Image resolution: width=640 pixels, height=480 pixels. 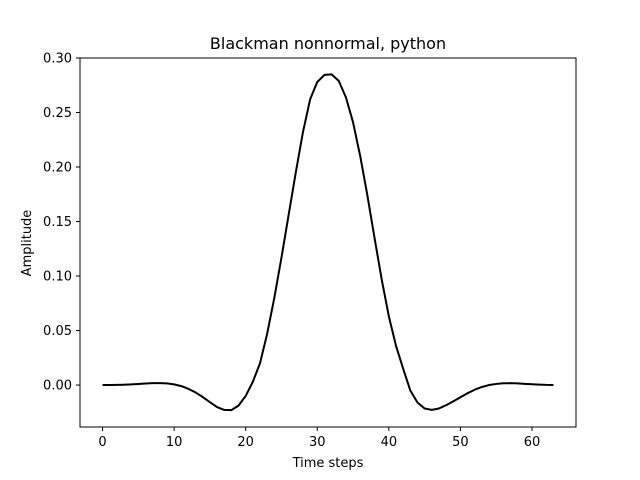 What do you see at coordinates (328, 43) in the screenshot?
I see `chart-title: Blackman nonnormal, python` at bounding box center [328, 43].